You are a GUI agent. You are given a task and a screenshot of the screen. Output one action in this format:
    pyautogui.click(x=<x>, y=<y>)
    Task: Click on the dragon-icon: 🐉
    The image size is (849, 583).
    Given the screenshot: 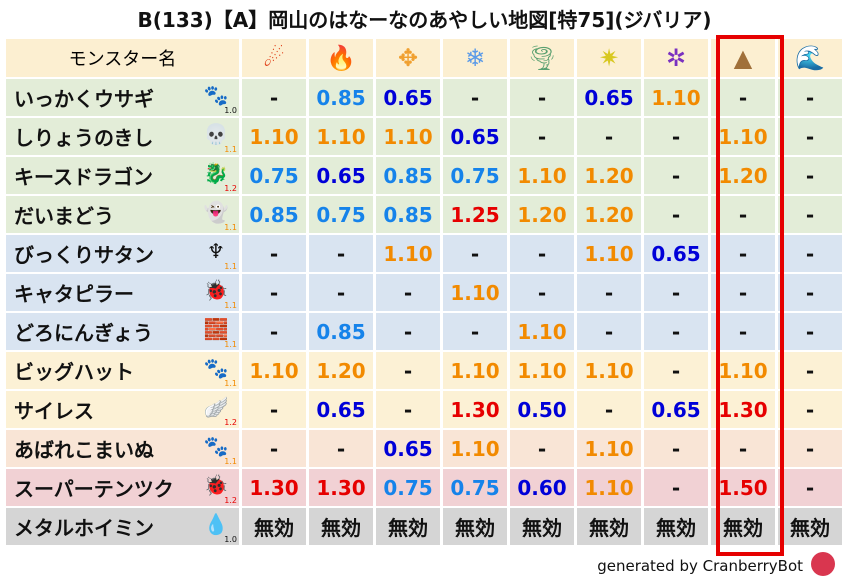 What is the action you would take?
    pyautogui.click(x=216, y=173)
    